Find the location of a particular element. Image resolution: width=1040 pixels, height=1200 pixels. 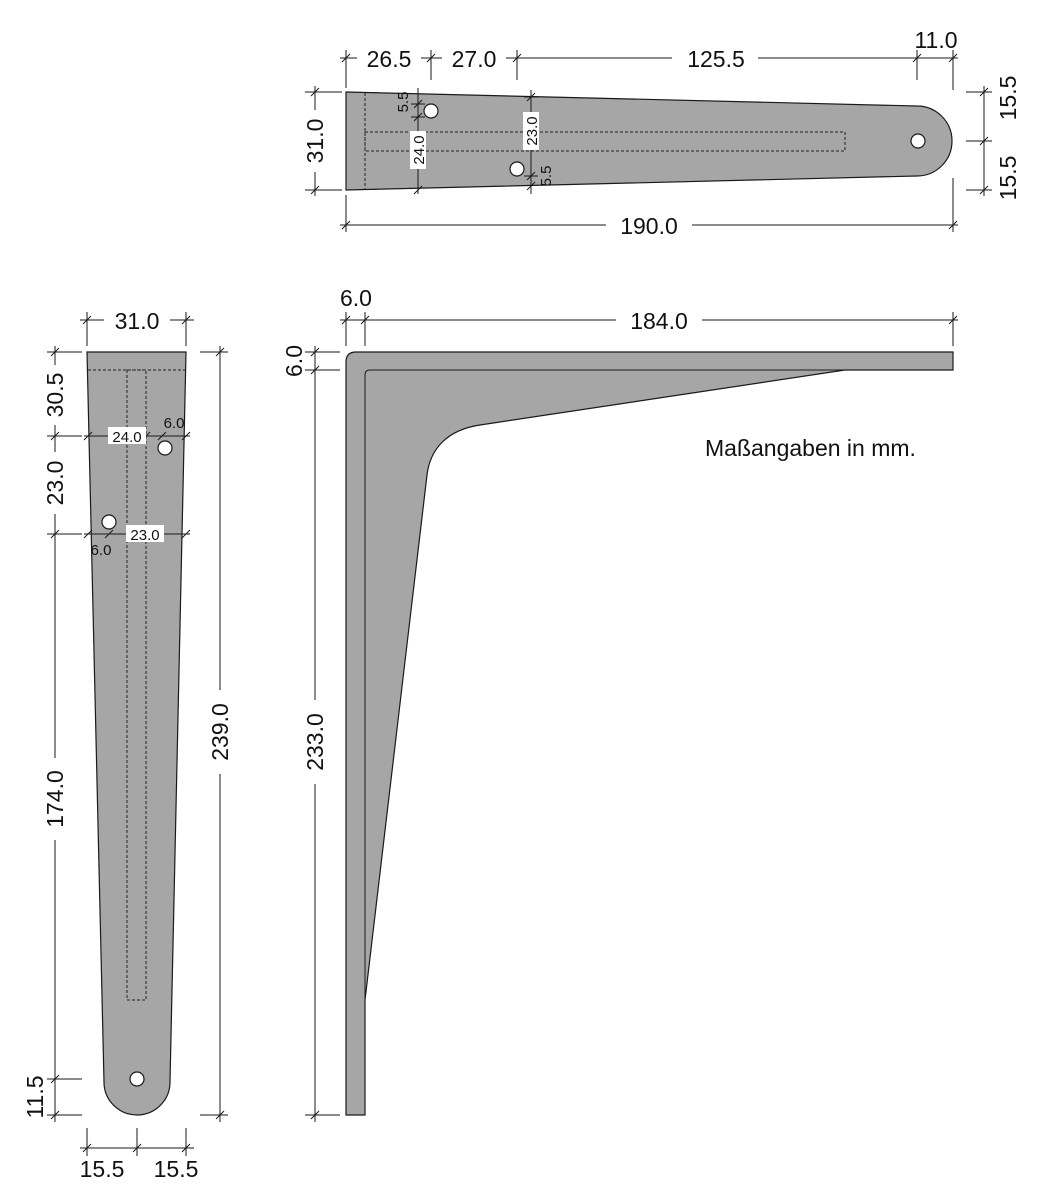

front-view-bracket-outline is located at coordinates (136, 733).